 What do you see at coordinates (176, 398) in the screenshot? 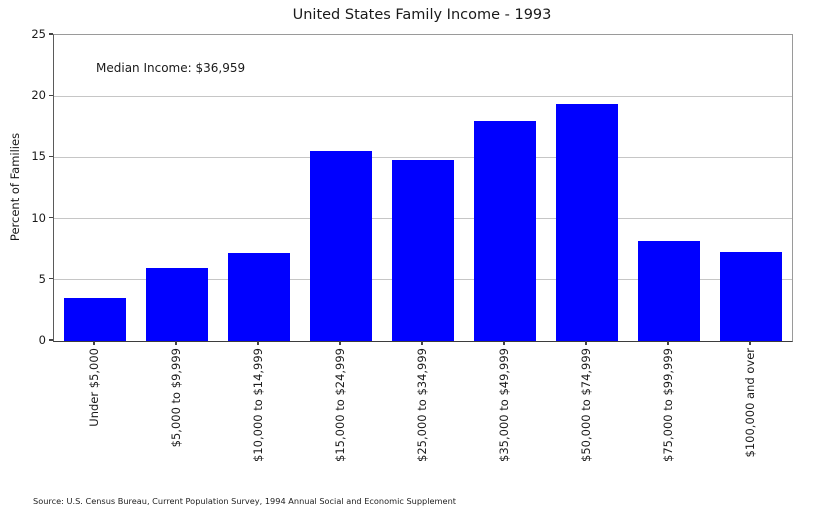
I see `x-tick-label-text: $5,000 to $9,999` at bounding box center [176, 398].